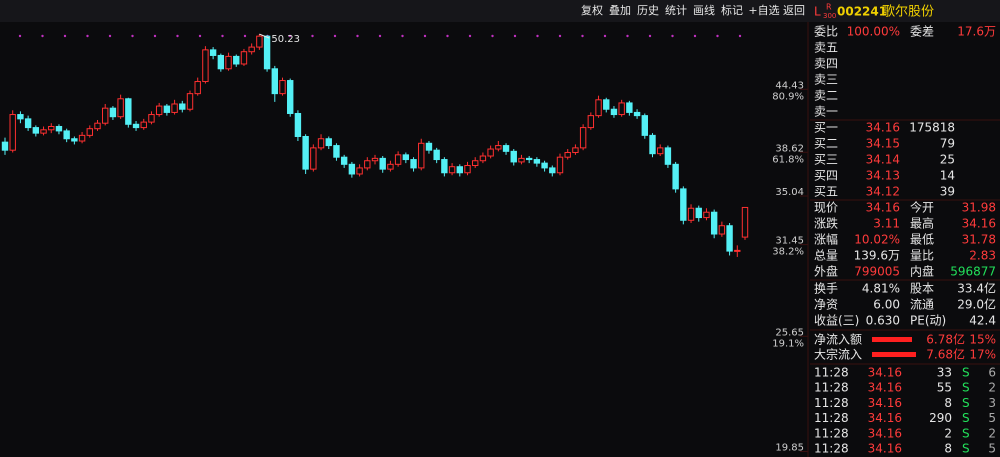 The height and width of the screenshot is (457, 1000). Describe the element at coordinates (945, 354) in the screenshot. I see `flow-amount: 7.68亿` at that location.